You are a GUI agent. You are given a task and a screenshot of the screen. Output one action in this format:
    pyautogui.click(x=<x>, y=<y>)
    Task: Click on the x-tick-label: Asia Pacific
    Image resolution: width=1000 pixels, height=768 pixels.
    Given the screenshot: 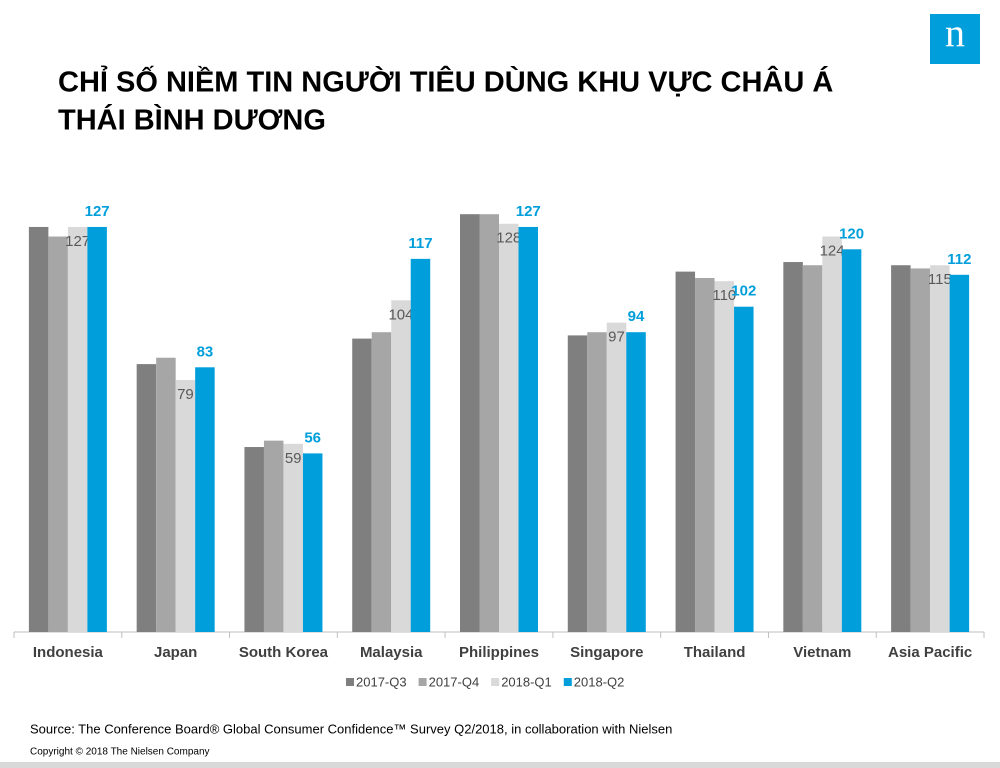 What is the action you would take?
    pyautogui.click(x=930, y=652)
    